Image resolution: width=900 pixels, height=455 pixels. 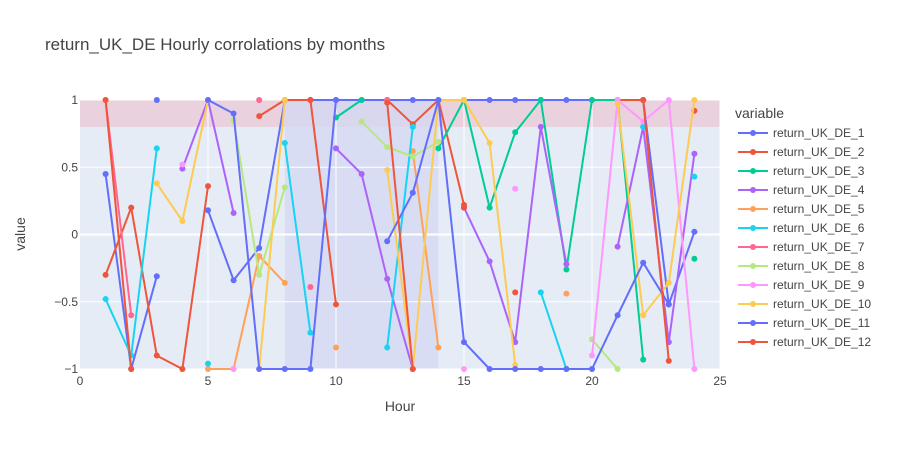 I want to click on legend-item-5: return_UK_DE_5, so click(x=801, y=209).